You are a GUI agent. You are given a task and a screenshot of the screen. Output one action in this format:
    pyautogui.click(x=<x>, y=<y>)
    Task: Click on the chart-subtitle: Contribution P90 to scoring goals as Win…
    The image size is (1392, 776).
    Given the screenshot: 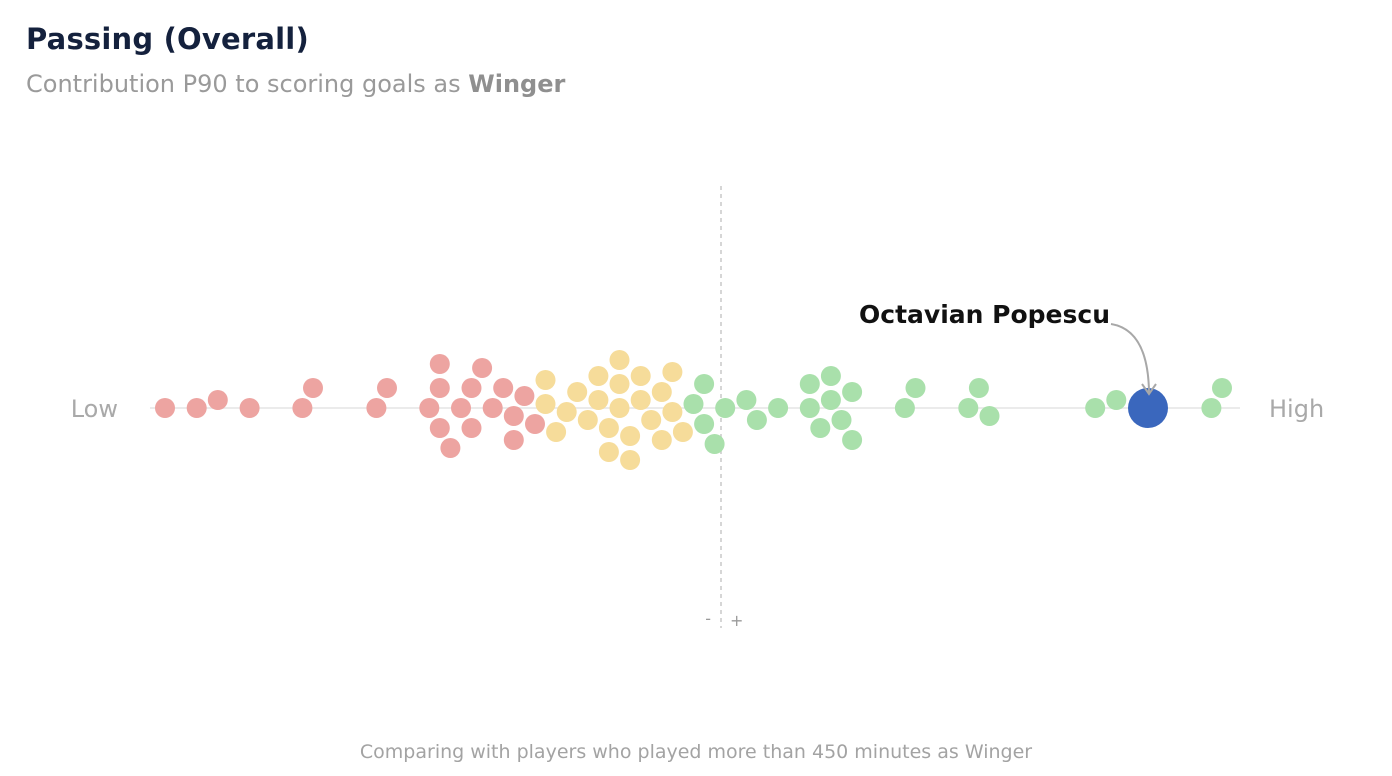 What is the action you would take?
    pyautogui.click(x=295, y=84)
    